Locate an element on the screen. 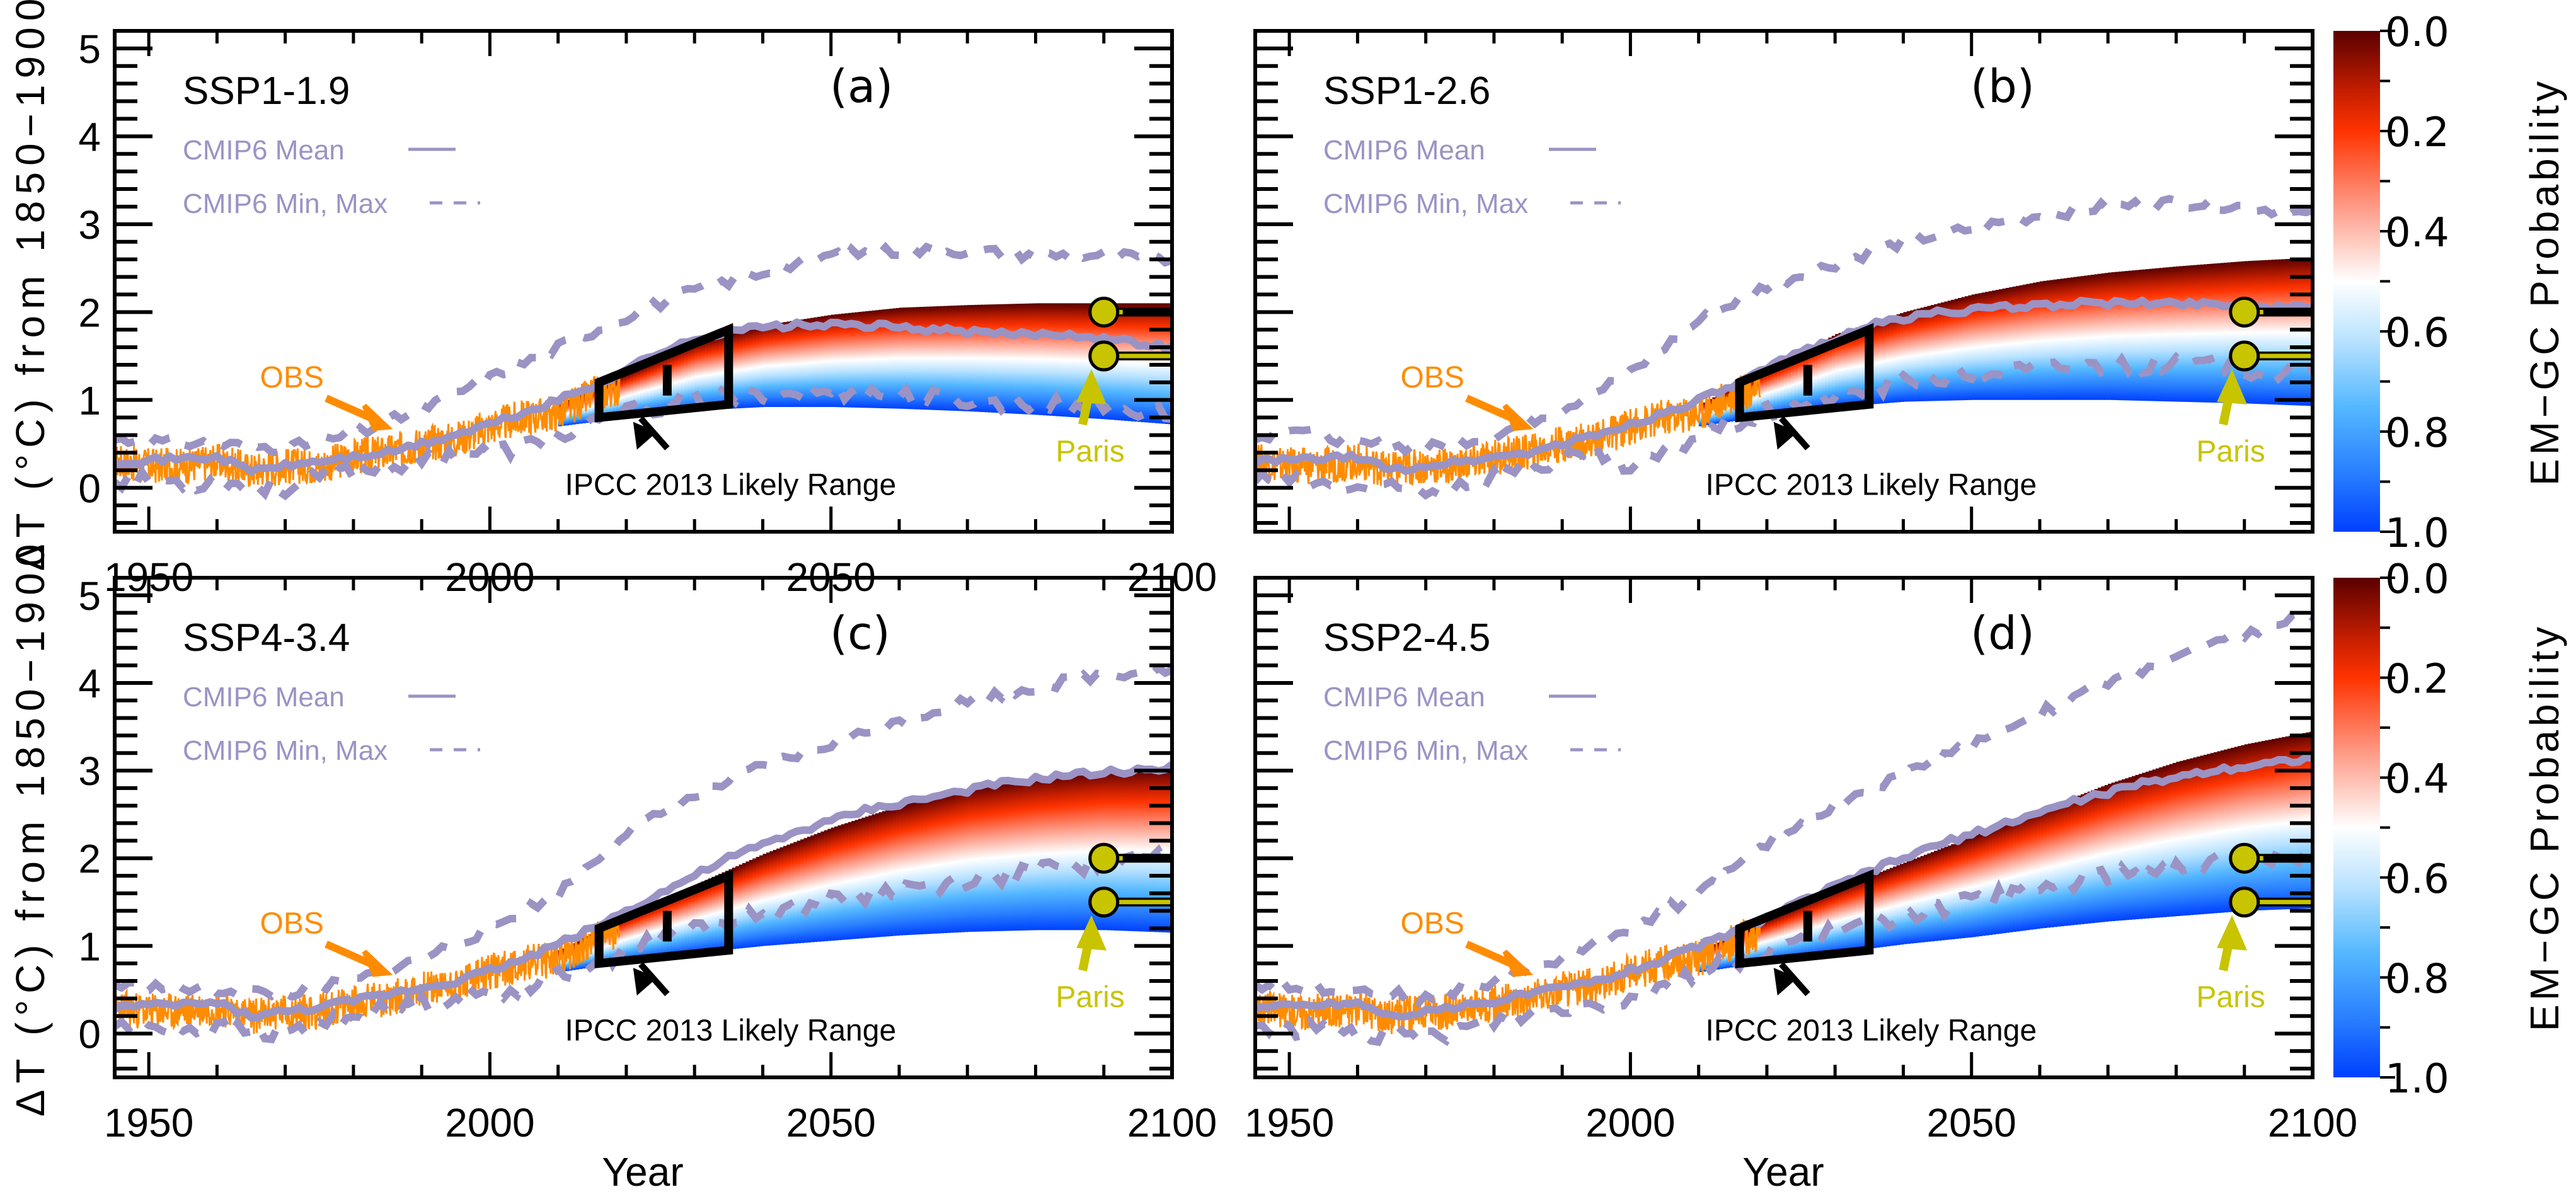  panel-label: (d) is located at coordinates (2002, 633).